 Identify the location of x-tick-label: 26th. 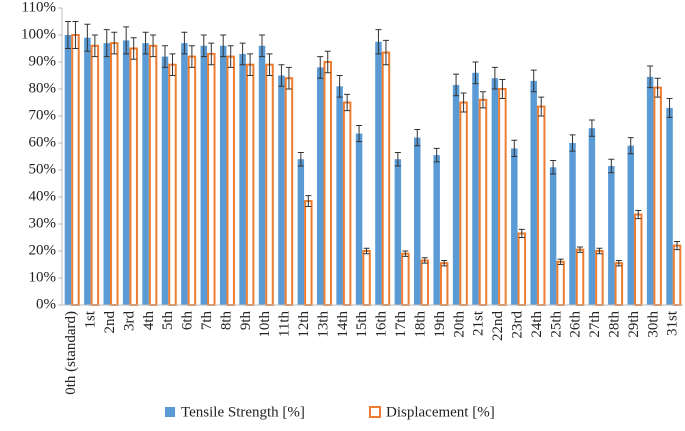
(576, 324).